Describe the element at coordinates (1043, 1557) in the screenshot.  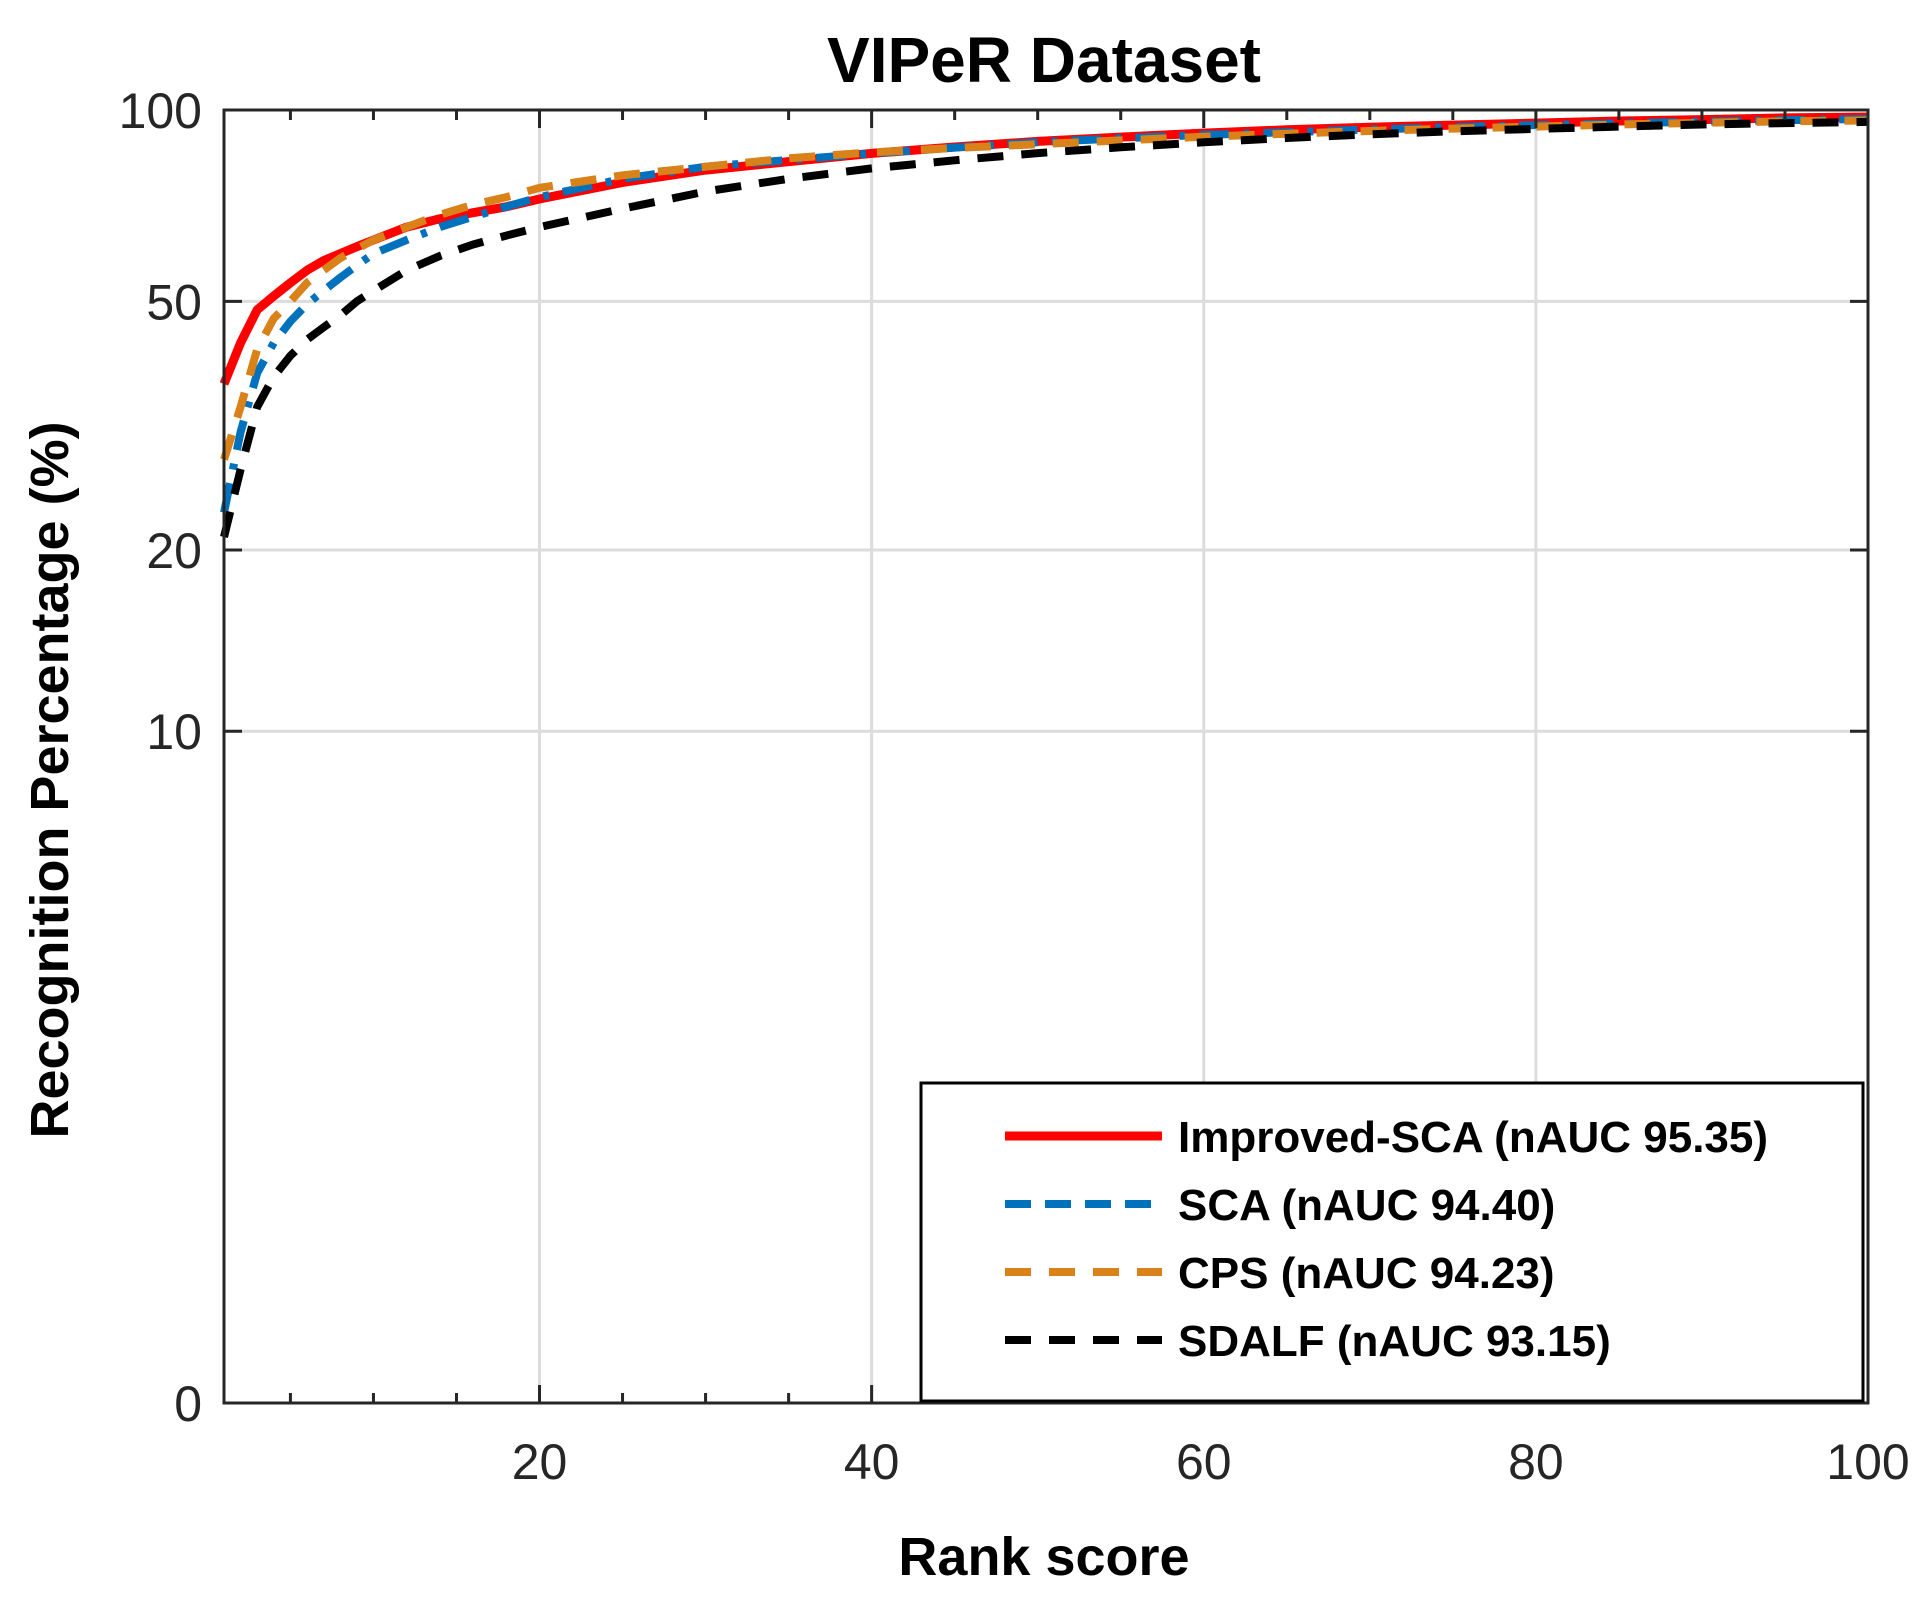
I see `x-axis-label: Rank score` at that location.